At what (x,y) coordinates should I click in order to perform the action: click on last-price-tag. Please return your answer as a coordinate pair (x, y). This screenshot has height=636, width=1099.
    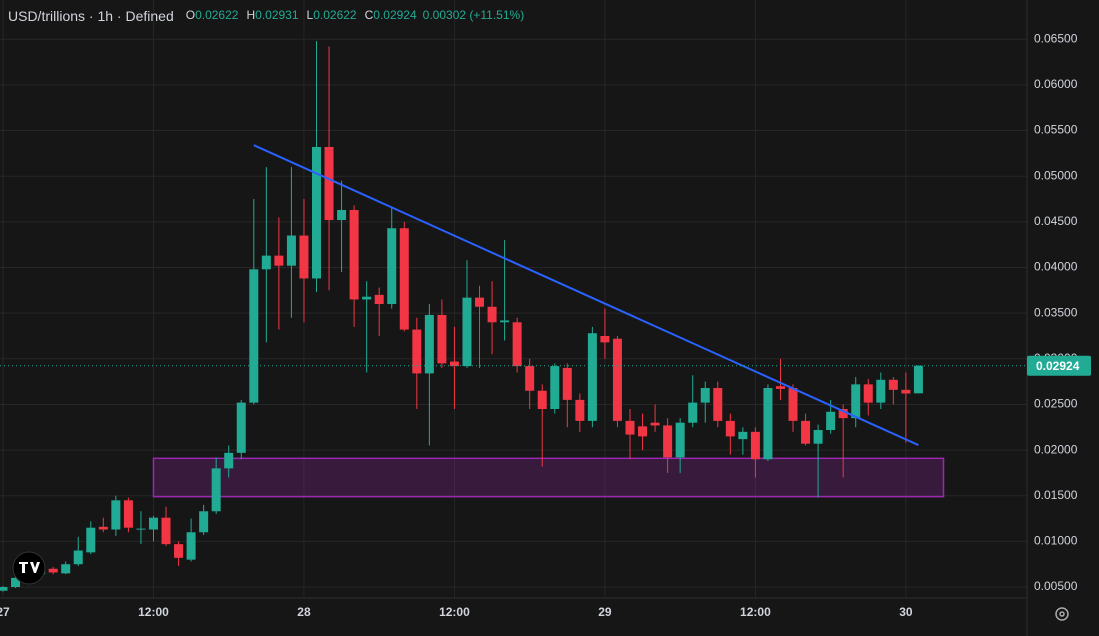
    Looking at the image, I should click on (1059, 365).